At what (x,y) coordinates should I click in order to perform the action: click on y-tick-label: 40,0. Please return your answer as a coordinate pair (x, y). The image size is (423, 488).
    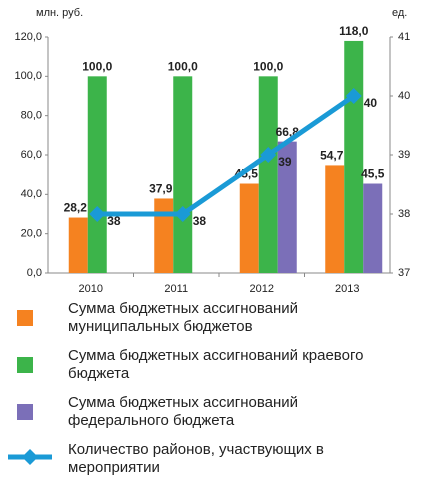
    Looking at the image, I should click on (31, 194).